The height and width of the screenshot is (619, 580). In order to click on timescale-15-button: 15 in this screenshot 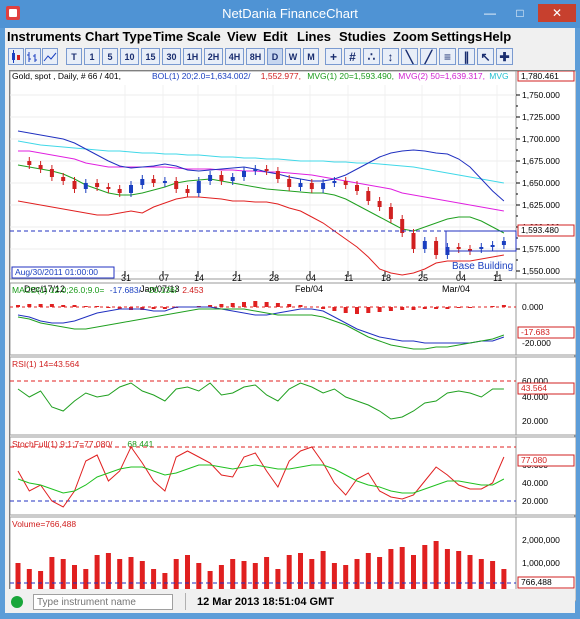, I will do `click(150, 56)`.